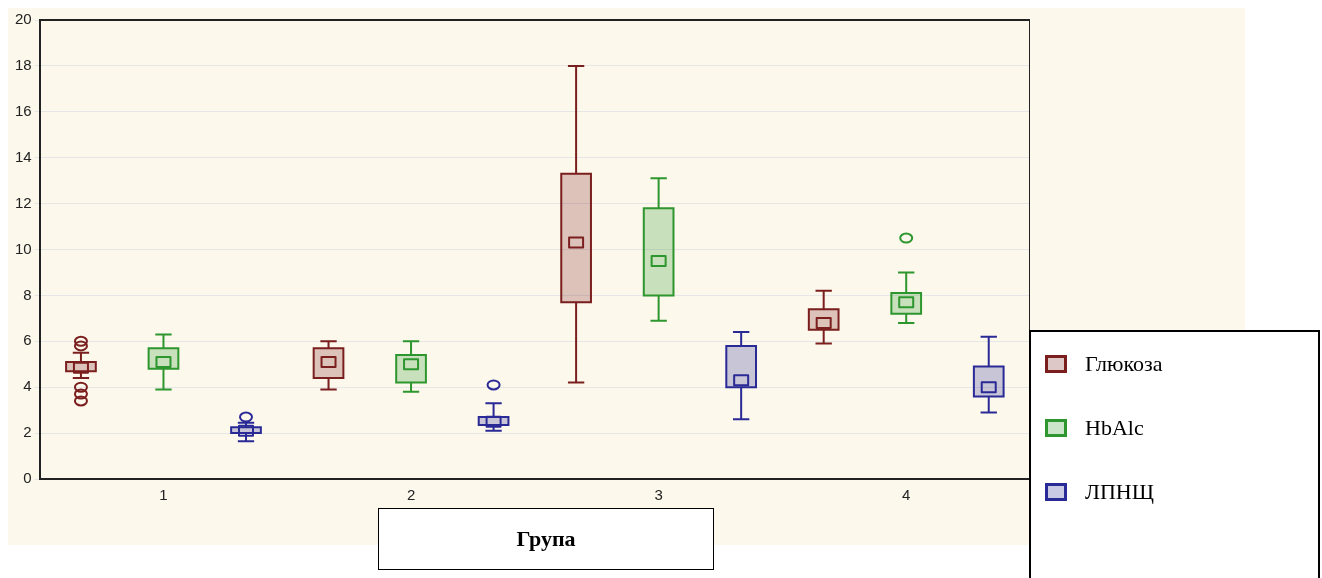 The height and width of the screenshot is (578, 1322). I want to click on x-axis-title: Група, so click(546, 539).